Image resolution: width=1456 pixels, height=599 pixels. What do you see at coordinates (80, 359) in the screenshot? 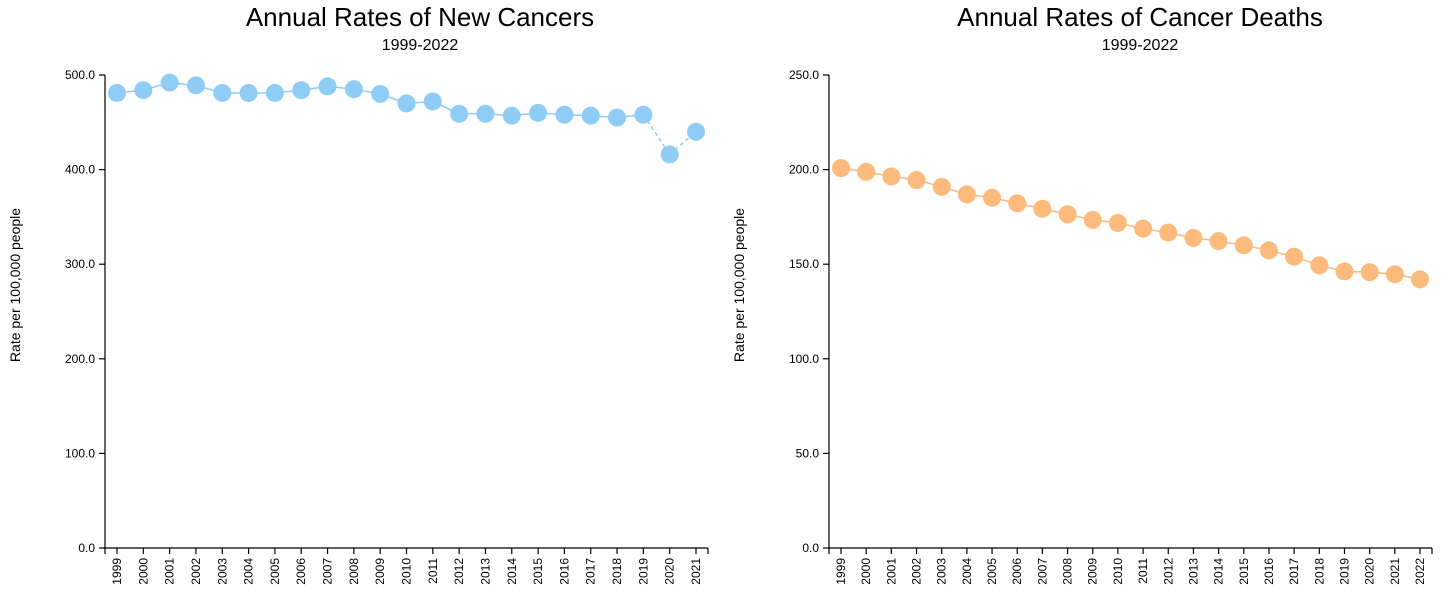
I see `y-tick-label: 200.0` at bounding box center [80, 359].